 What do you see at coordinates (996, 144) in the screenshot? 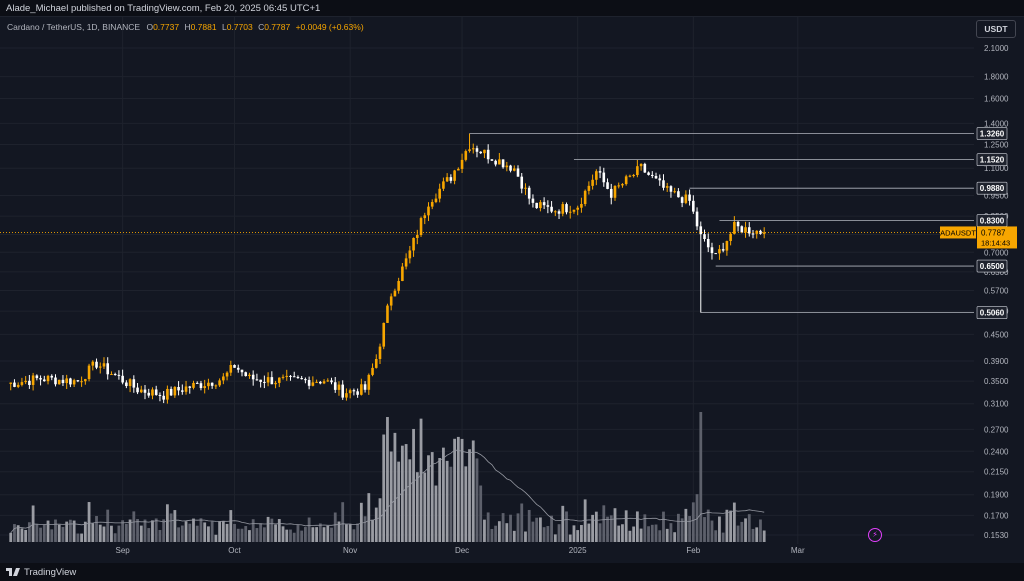
I see `y-tick-label: 1.2500` at bounding box center [996, 144].